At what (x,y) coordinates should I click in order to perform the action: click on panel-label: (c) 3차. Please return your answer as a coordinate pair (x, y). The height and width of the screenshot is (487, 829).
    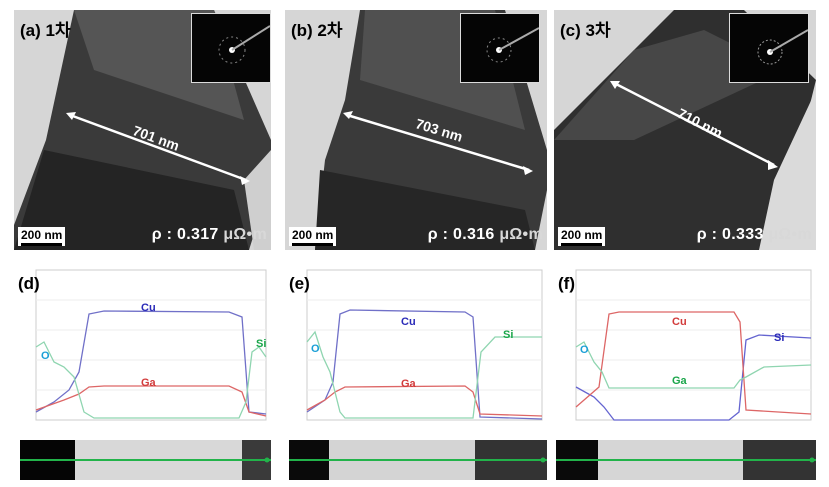
    Looking at the image, I should click on (585, 30).